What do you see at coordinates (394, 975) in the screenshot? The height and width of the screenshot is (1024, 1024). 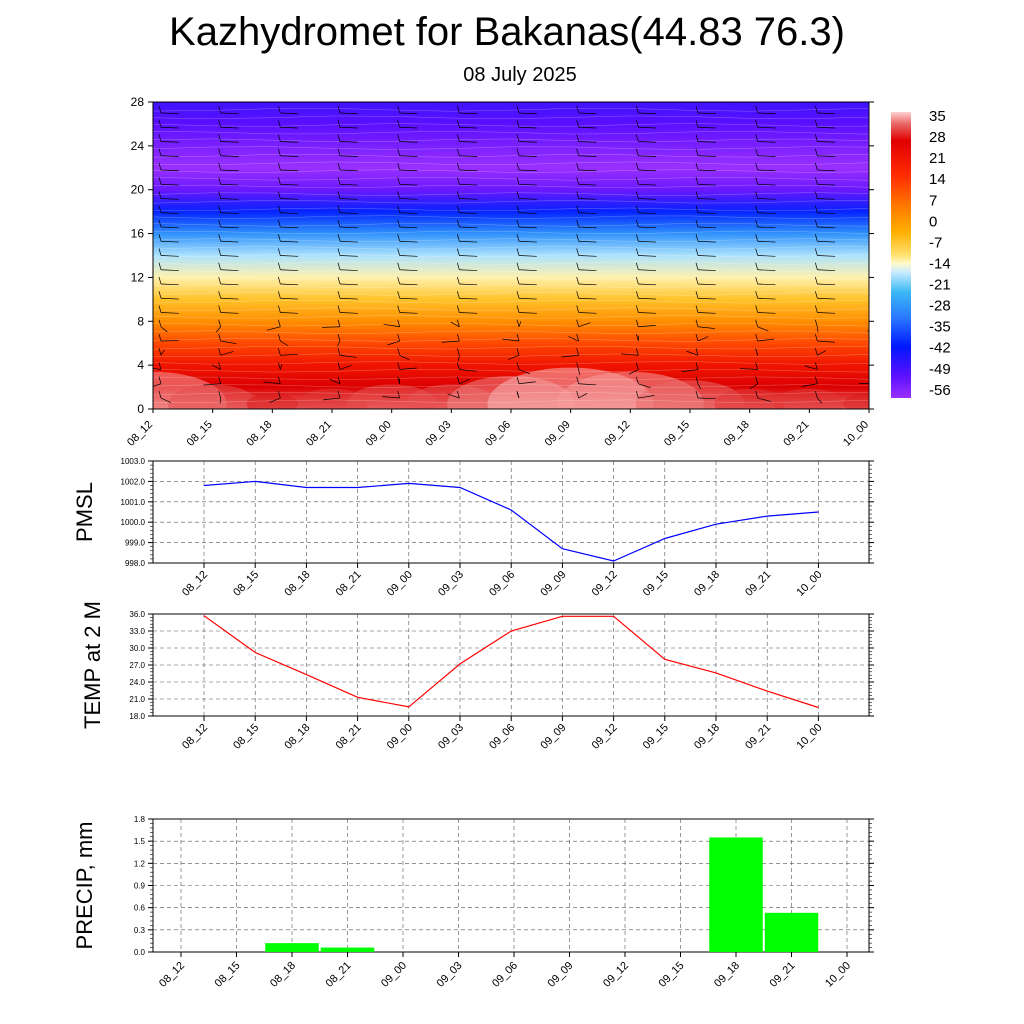 I see `precip-xtick-label: 09_00` at bounding box center [394, 975].